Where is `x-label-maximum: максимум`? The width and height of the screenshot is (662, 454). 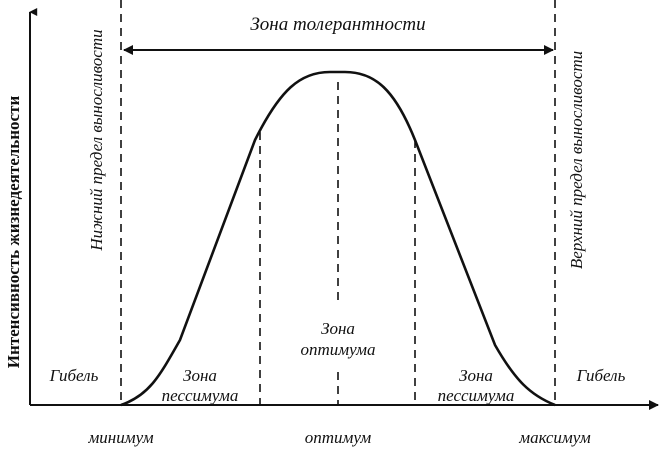 x-label-maximum: максимум is located at coordinates (554, 437).